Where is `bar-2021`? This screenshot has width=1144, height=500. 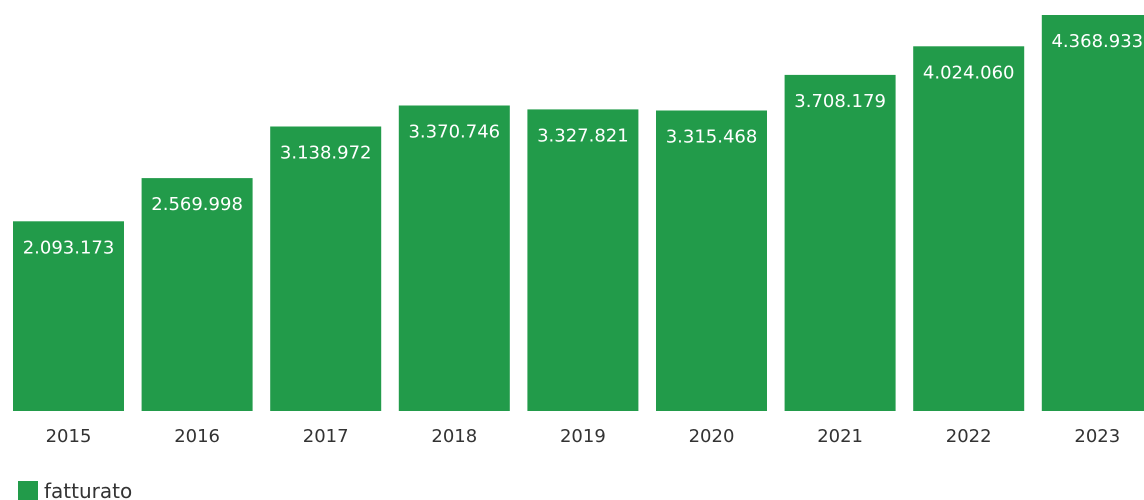 bar-2021 is located at coordinates (840, 243).